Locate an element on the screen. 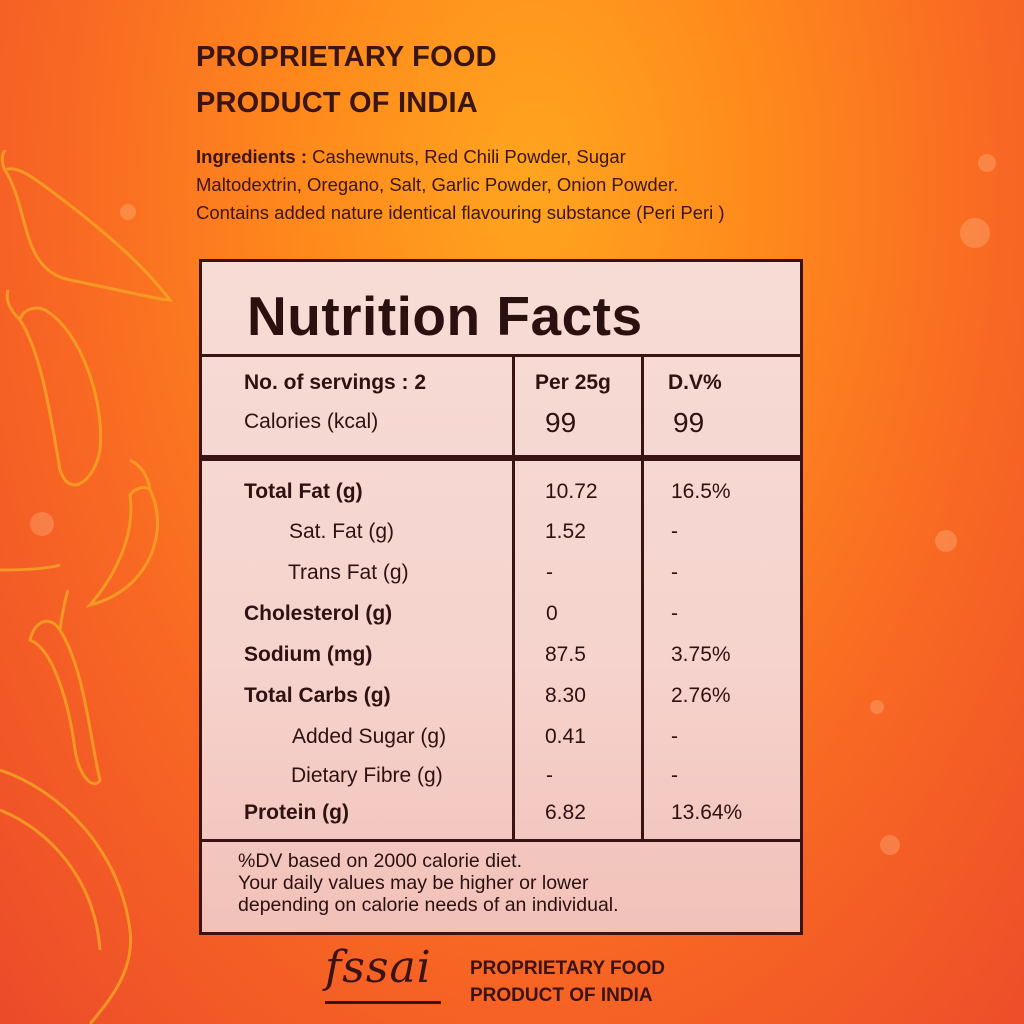 The height and width of the screenshot is (1024, 1024). section-divider is located at coordinates (501, 458).